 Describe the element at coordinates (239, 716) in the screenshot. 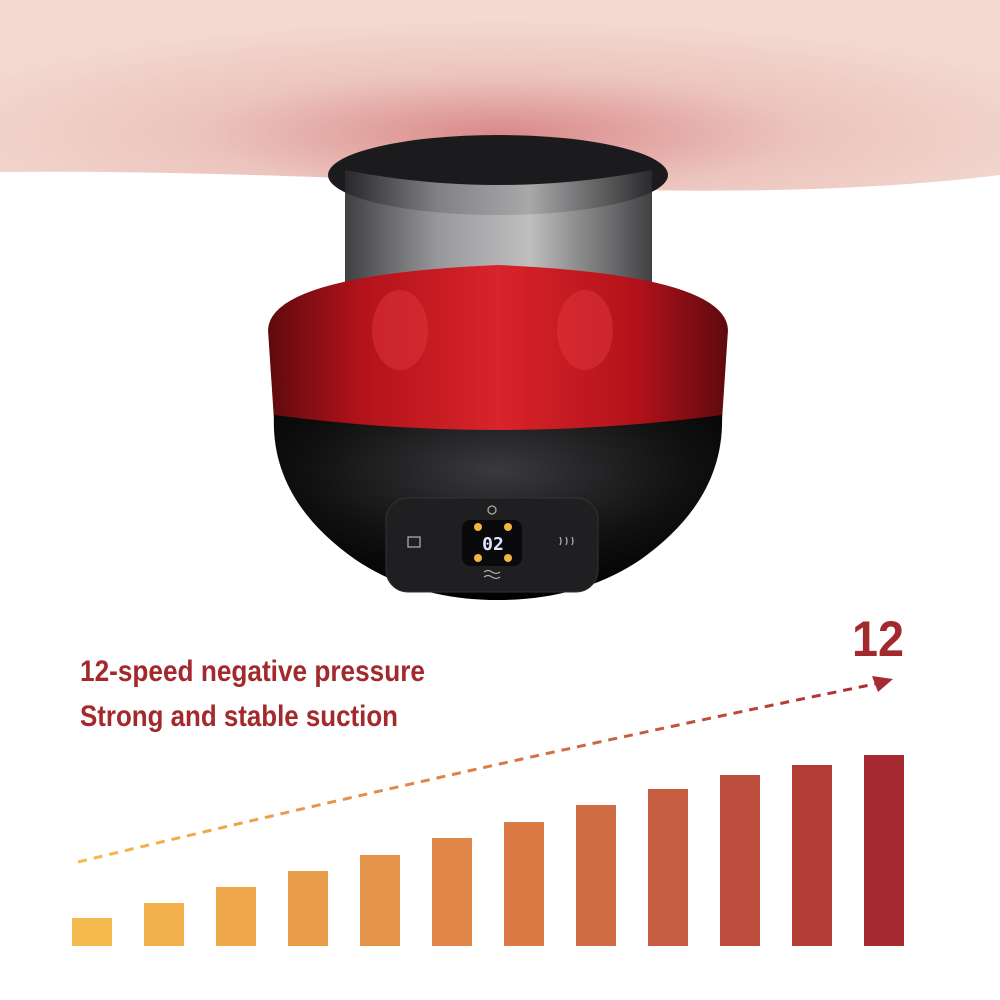

I see `headline-line-2: Strong and stable suction` at that location.